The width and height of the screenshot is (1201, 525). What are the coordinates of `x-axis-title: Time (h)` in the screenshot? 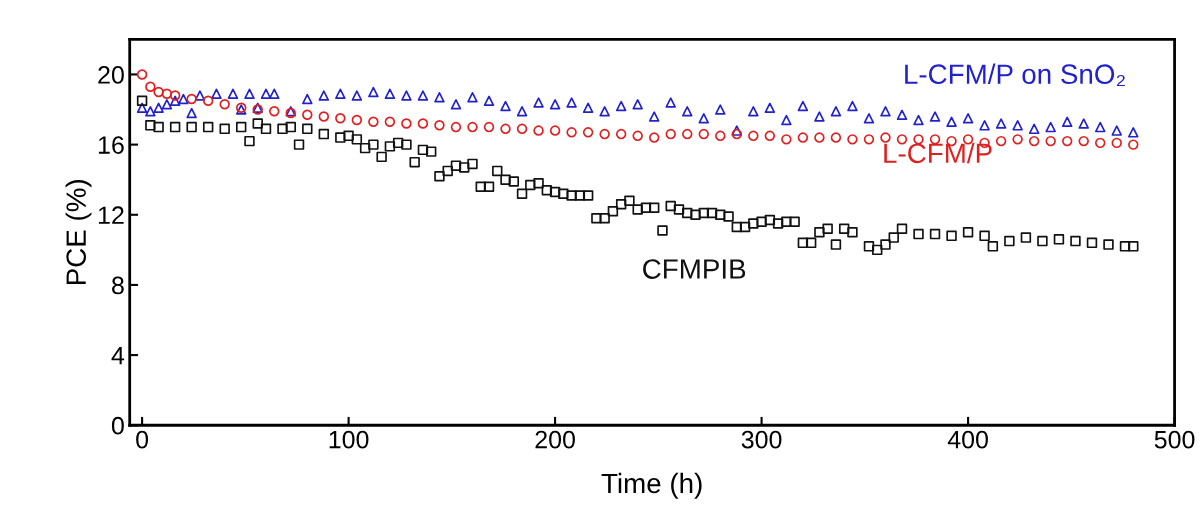 It's located at (651, 485).